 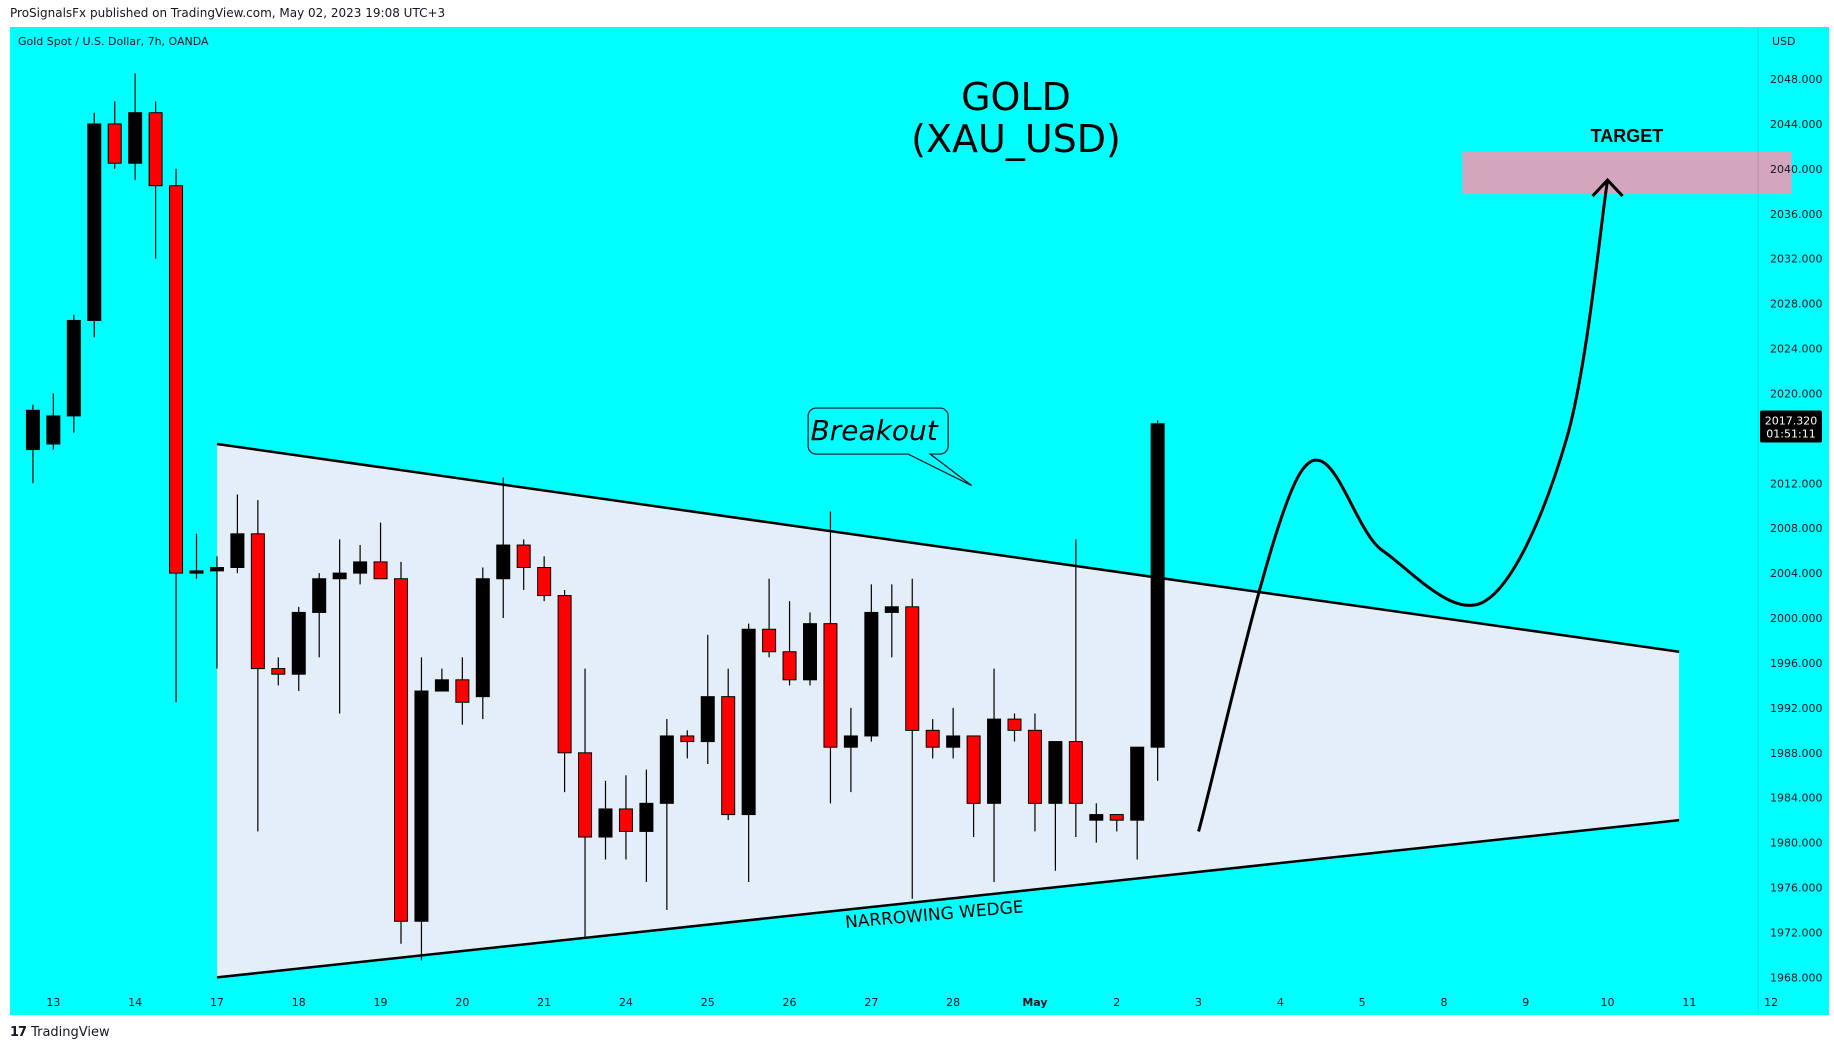 What do you see at coordinates (1607, 187) in the screenshot?
I see `projection-arrowhead` at bounding box center [1607, 187].